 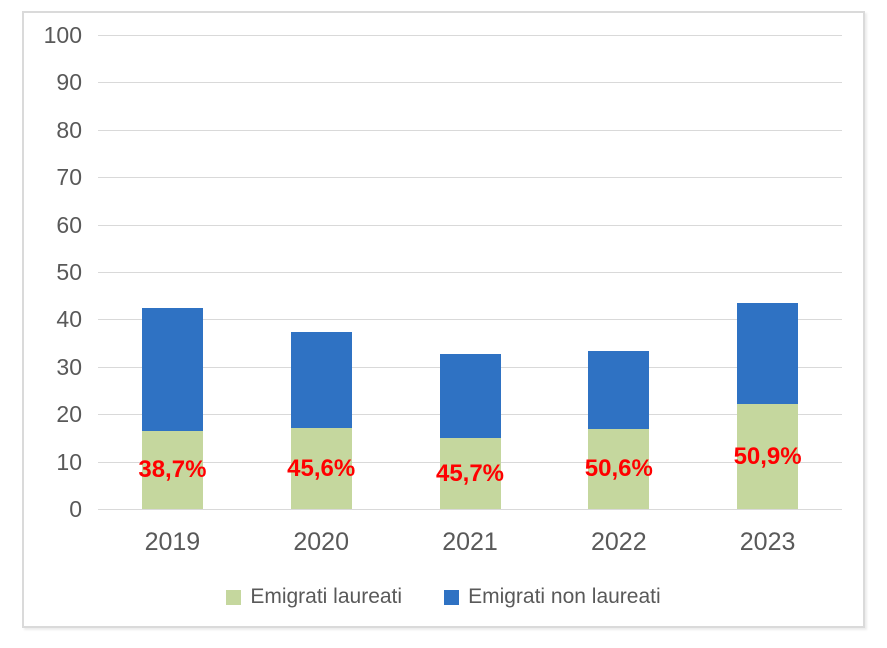 I want to click on bar-percent-label: 50,9%, so click(x=767, y=456).